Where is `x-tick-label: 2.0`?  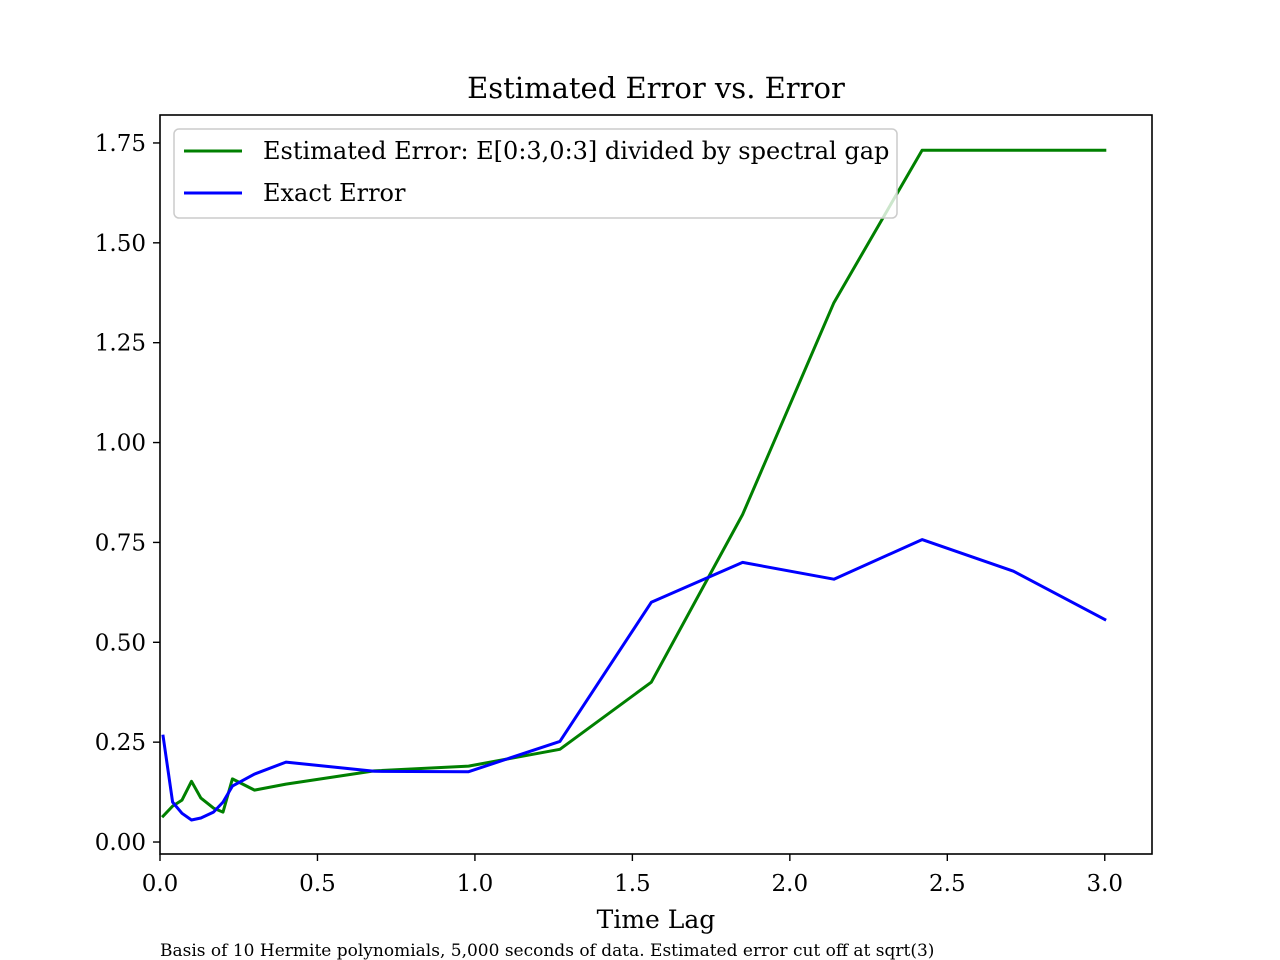 x-tick-label: 2.0 is located at coordinates (790, 884).